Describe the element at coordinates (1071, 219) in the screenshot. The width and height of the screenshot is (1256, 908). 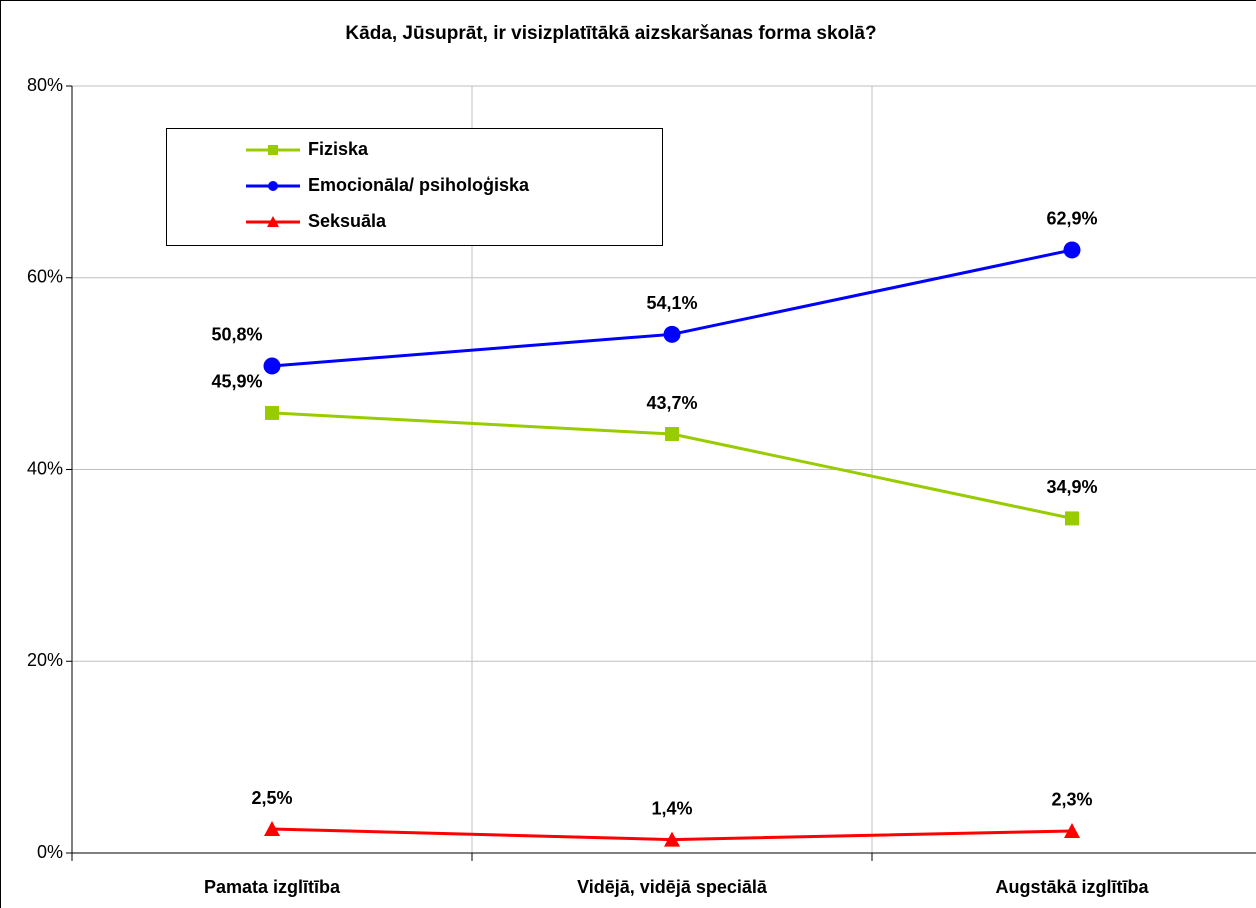
I see `data-label: 62,9%` at that location.